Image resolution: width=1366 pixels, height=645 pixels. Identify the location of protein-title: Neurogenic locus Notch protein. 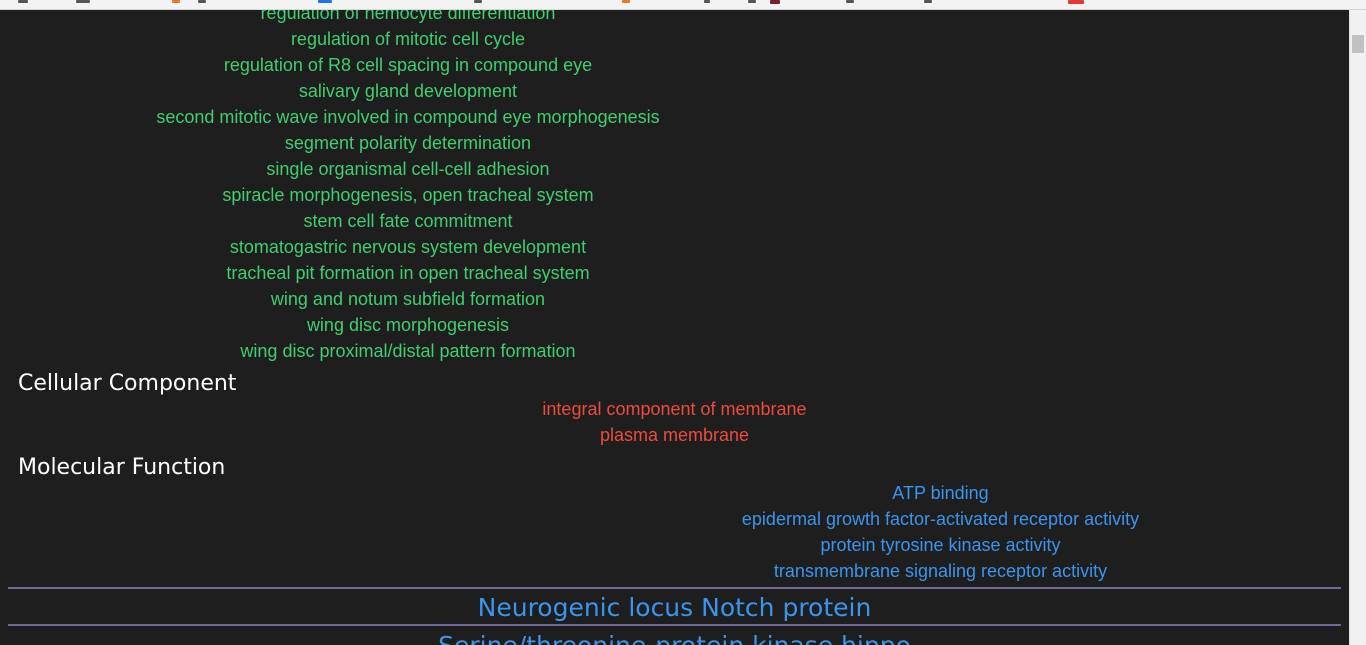
(674, 607).